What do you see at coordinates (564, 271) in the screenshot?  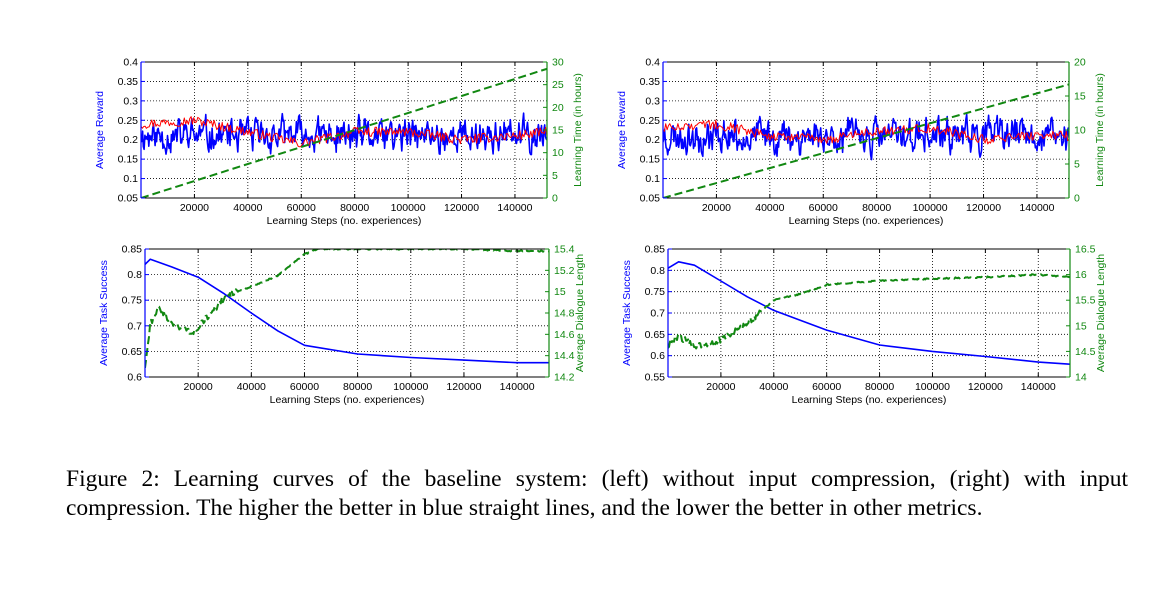 I see `y2-tick-label: 15.2` at bounding box center [564, 271].